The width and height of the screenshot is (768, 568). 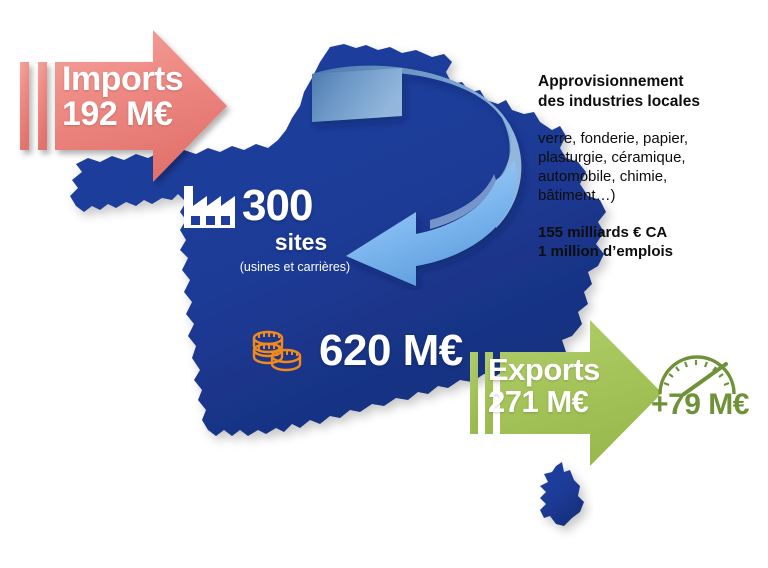 I want to click on sites-word: sites, so click(x=301, y=242).